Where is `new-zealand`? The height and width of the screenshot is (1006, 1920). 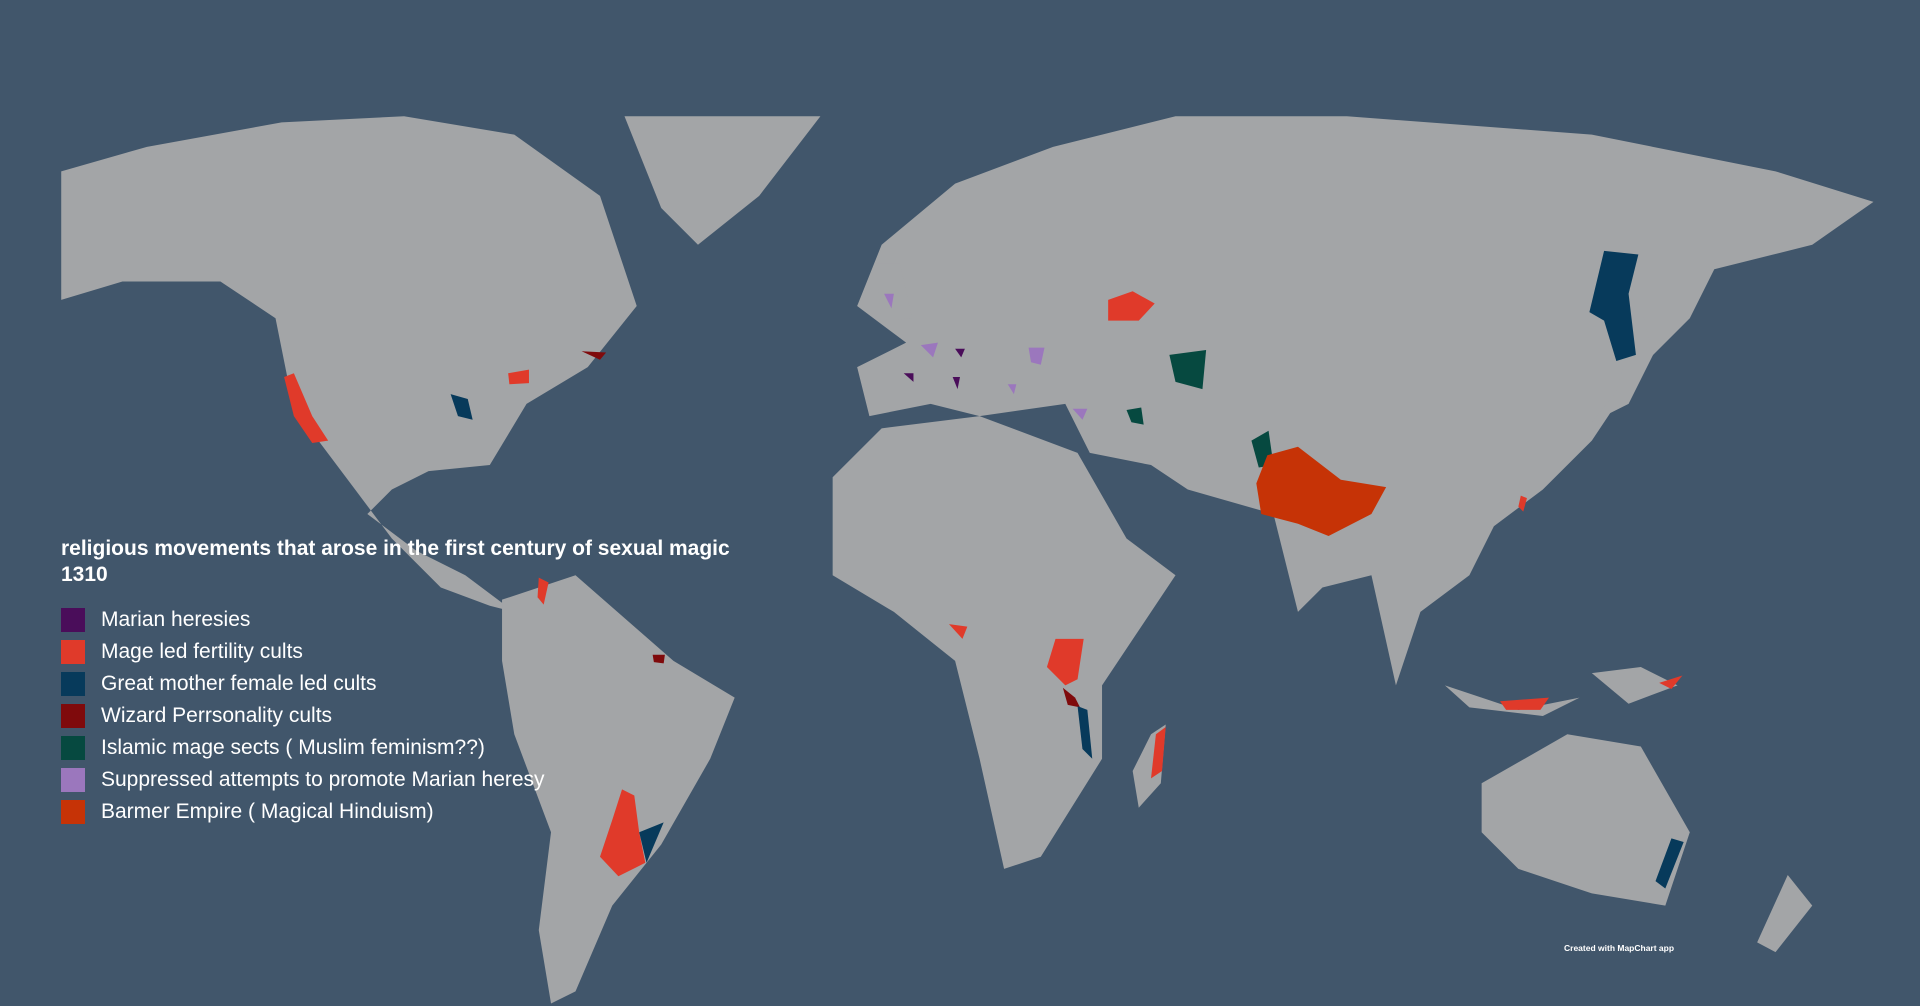 new-zealand is located at coordinates (1785, 914).